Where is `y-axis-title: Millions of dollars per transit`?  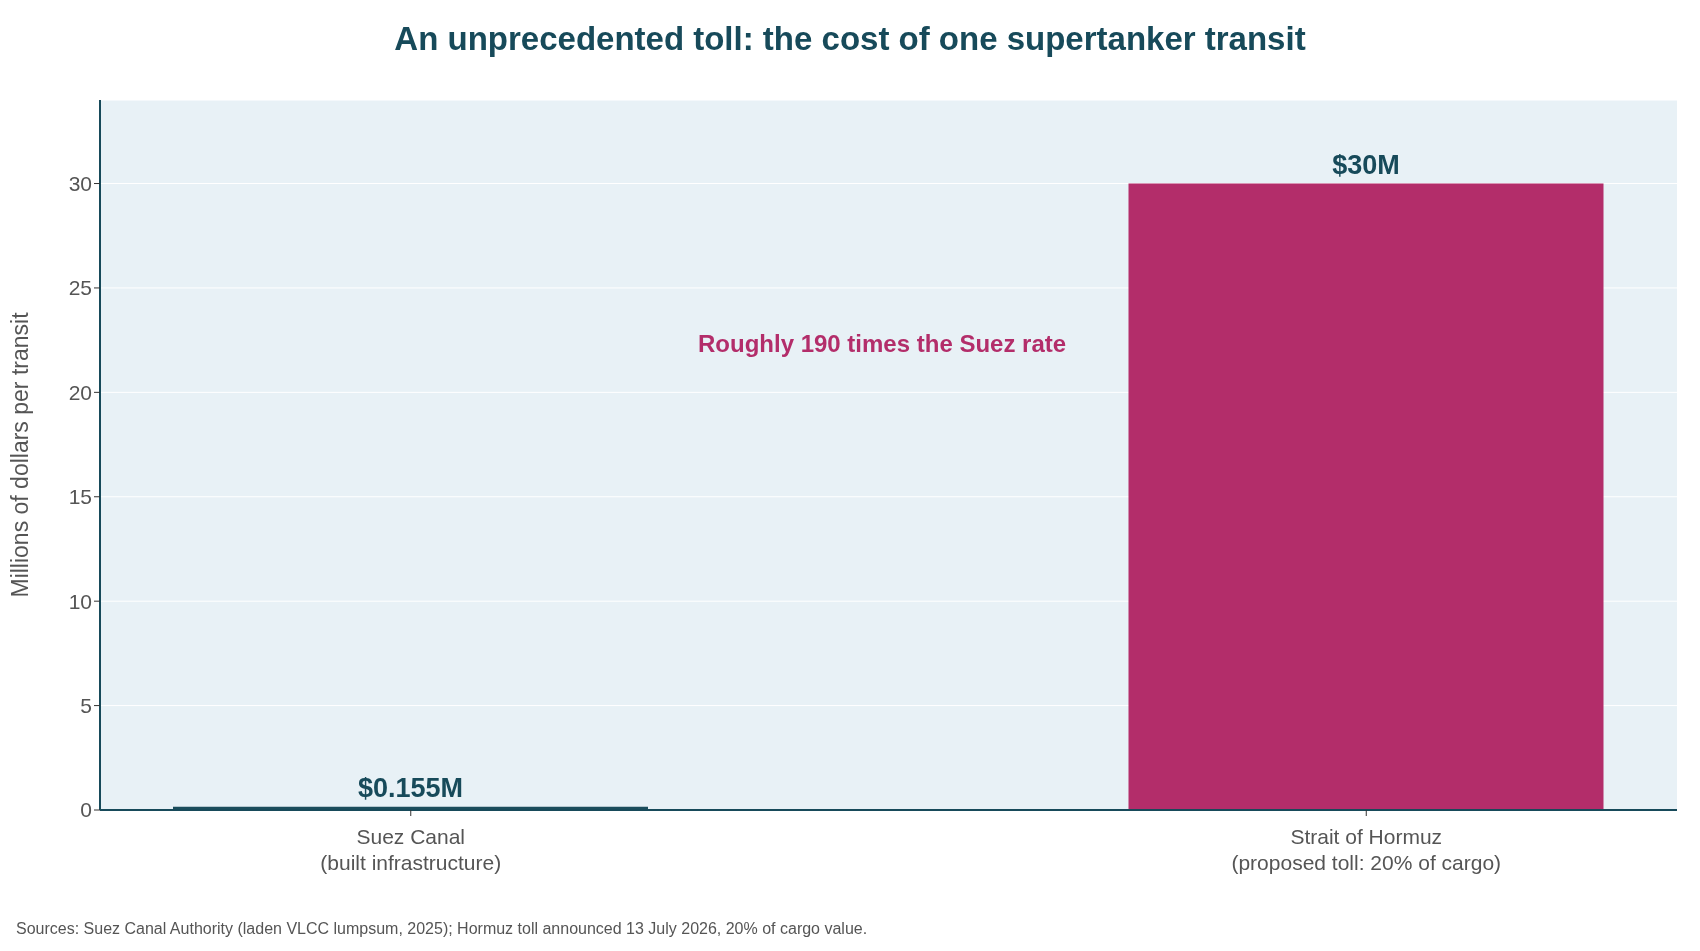
y-axis-title: Millions of dollars per transit is located at coordinates (20, 454).